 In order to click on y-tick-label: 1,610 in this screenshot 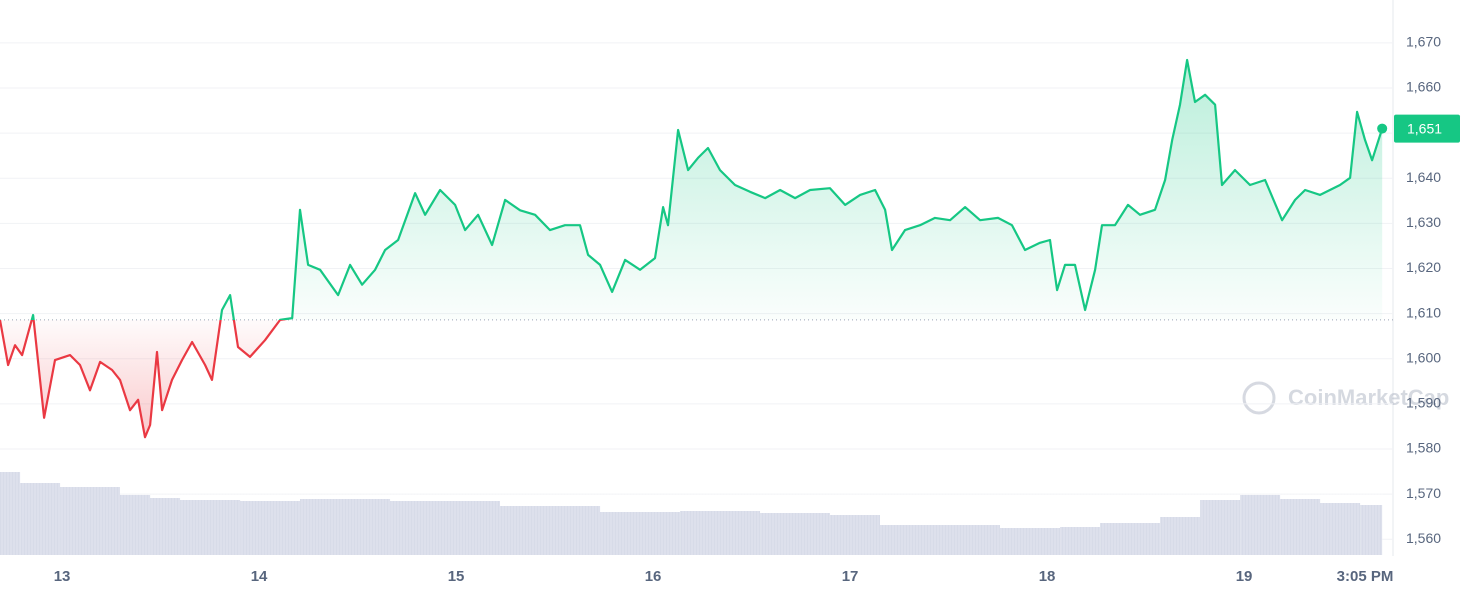, I will do `click(1423, 312)`.